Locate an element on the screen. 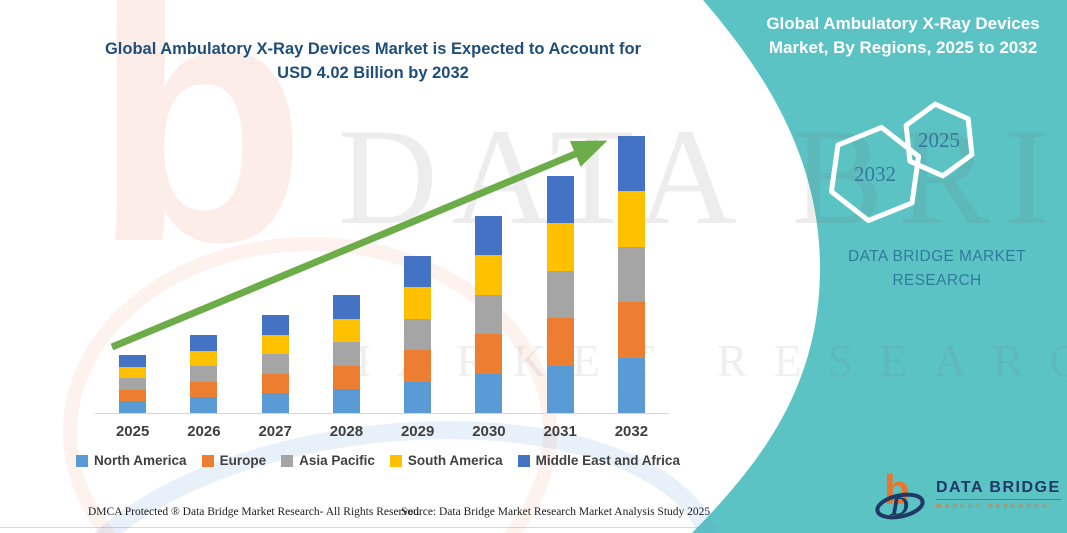 This screenshot has height=533, width=1067. bar-column-2029 is located at coordinates (417, 271).